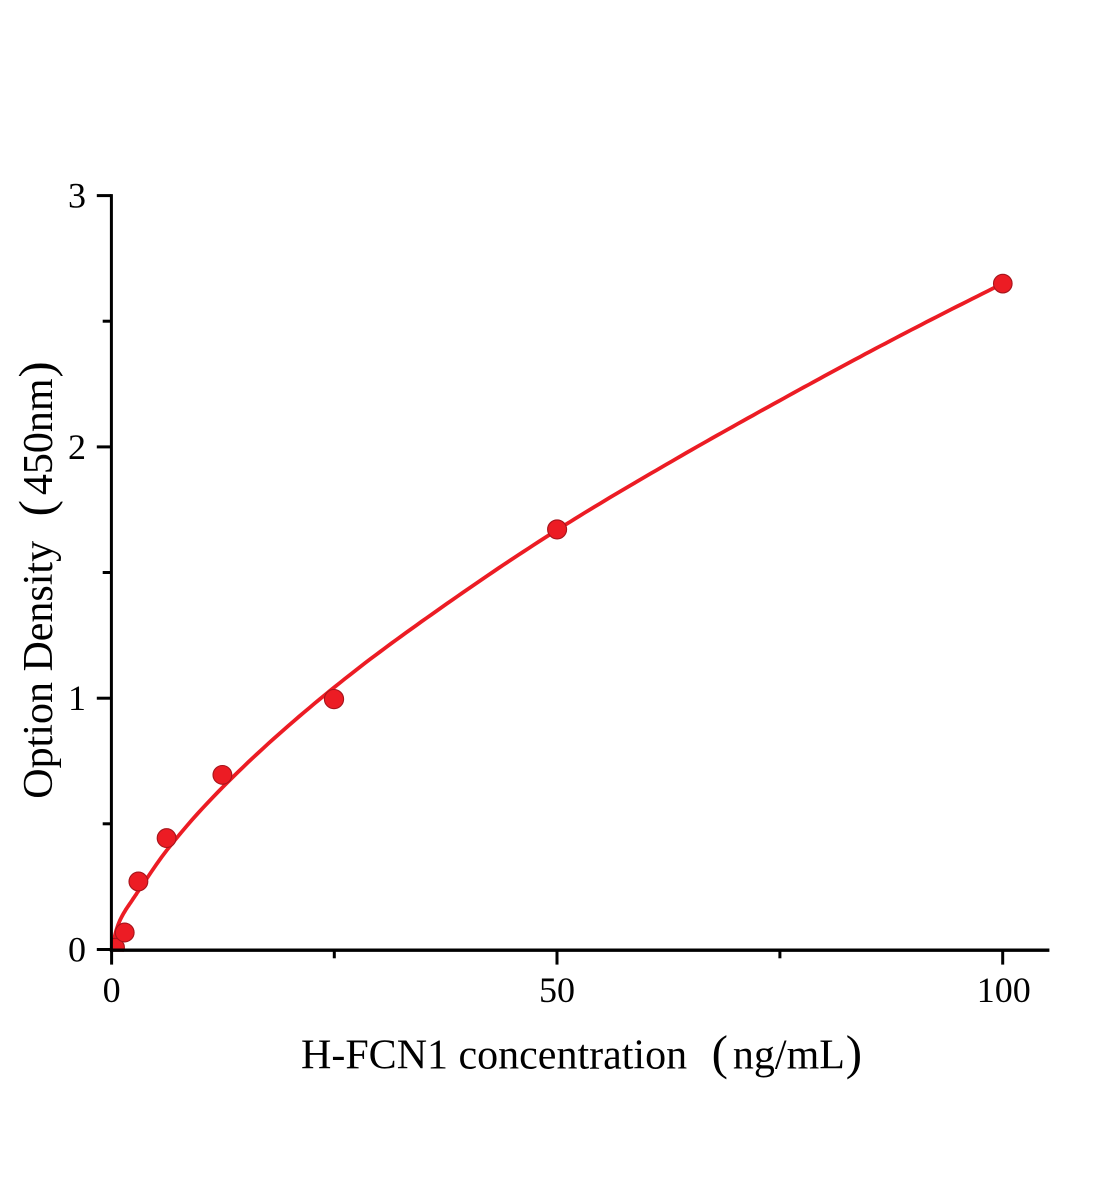 The image size is (1104, 1200). What do you see at coordinates (557, 990) in the screenshot?
I see `svg-text: 50` at bounding box center [557, 990].